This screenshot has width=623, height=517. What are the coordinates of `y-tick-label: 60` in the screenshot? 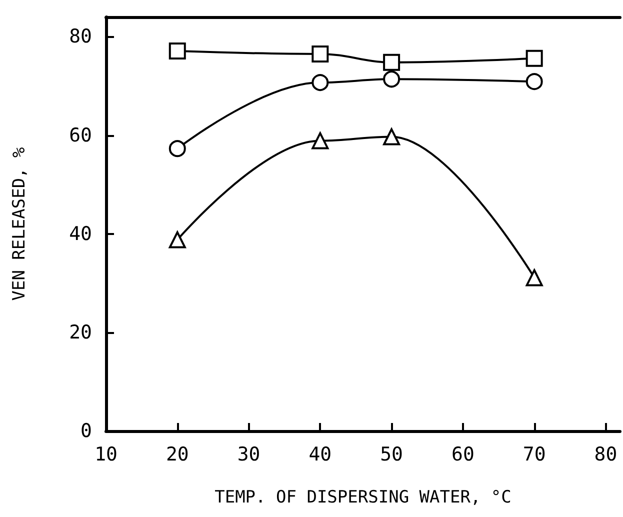 It's located at (80, 135).